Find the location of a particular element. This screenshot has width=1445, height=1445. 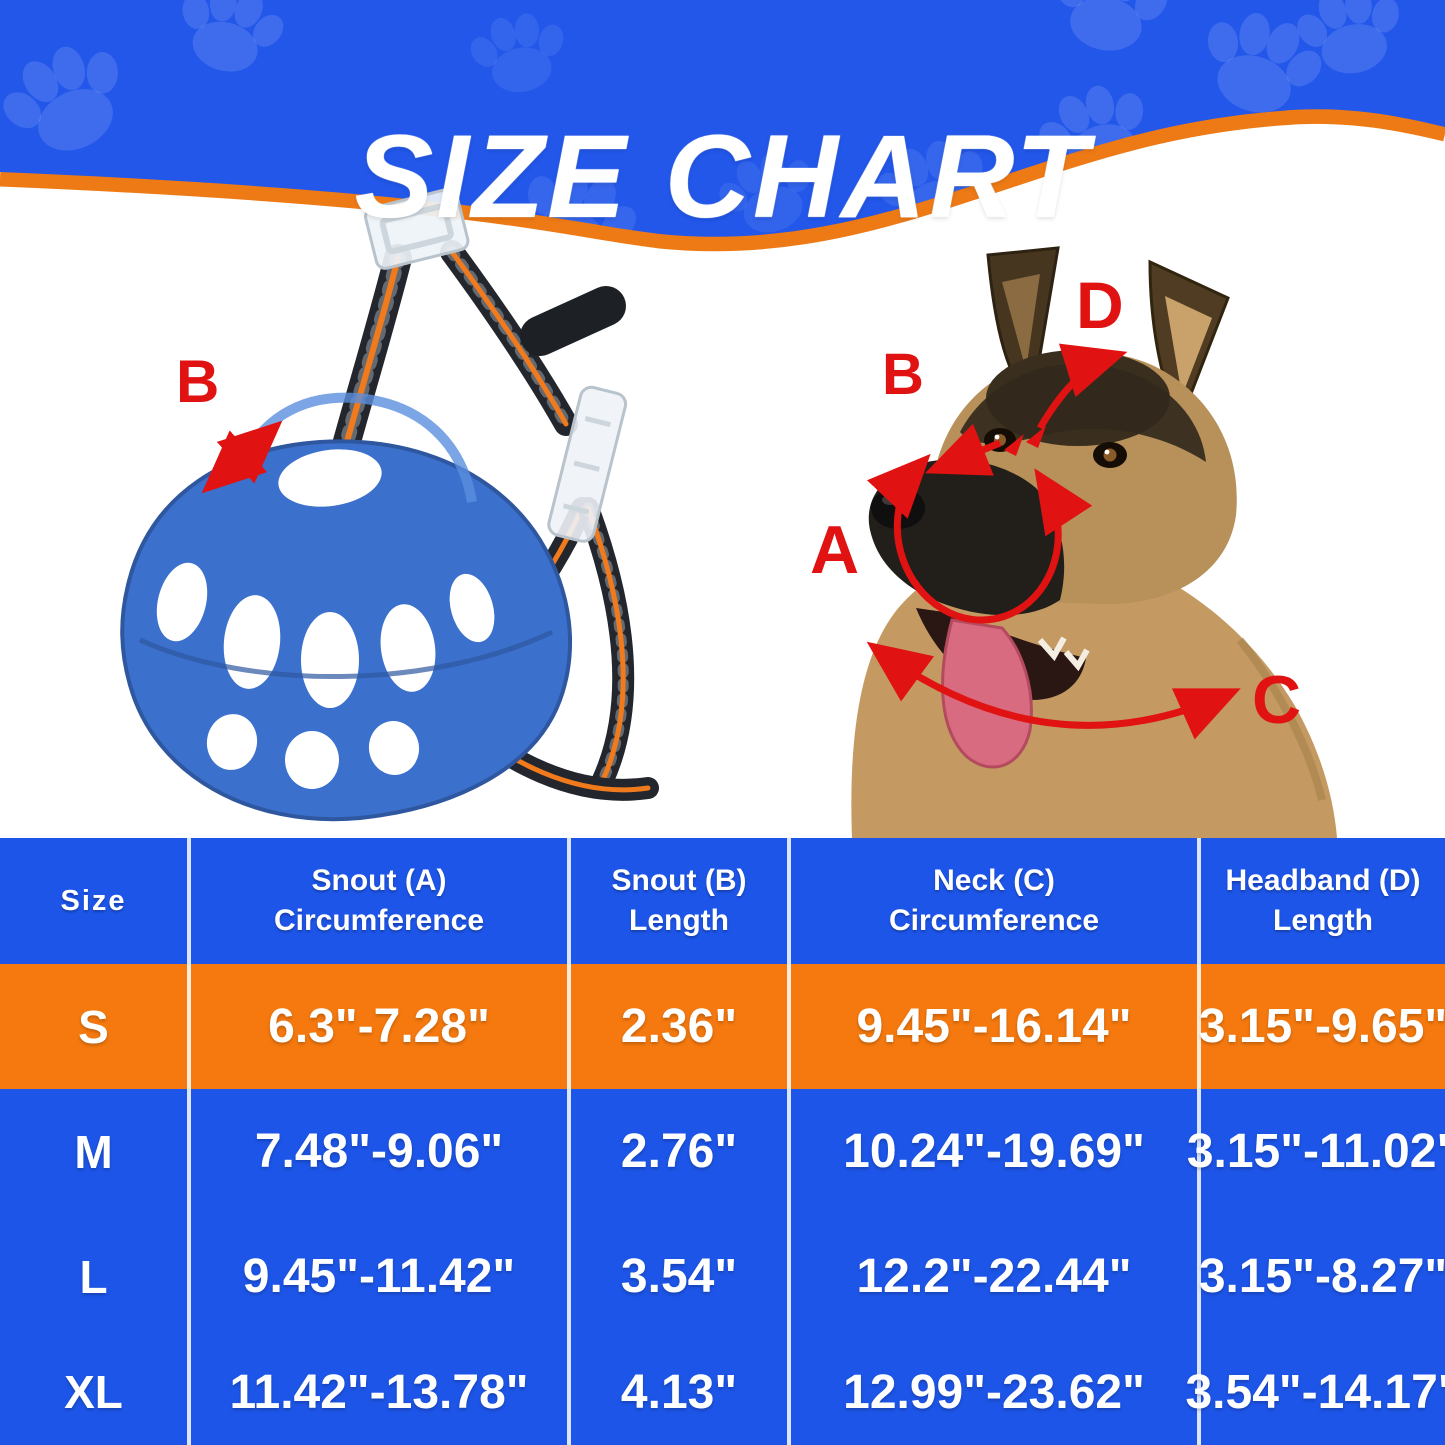

cell-size: XL is located at coordinates (93, 1392).